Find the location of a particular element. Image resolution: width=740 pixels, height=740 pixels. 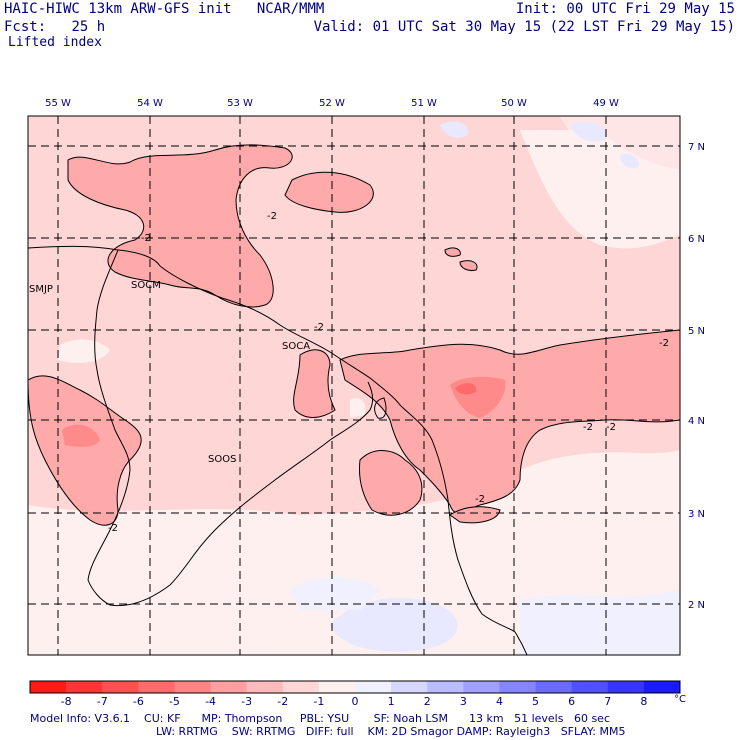

colorbar-tick-label: 7 is located at coordinates (607, 701).